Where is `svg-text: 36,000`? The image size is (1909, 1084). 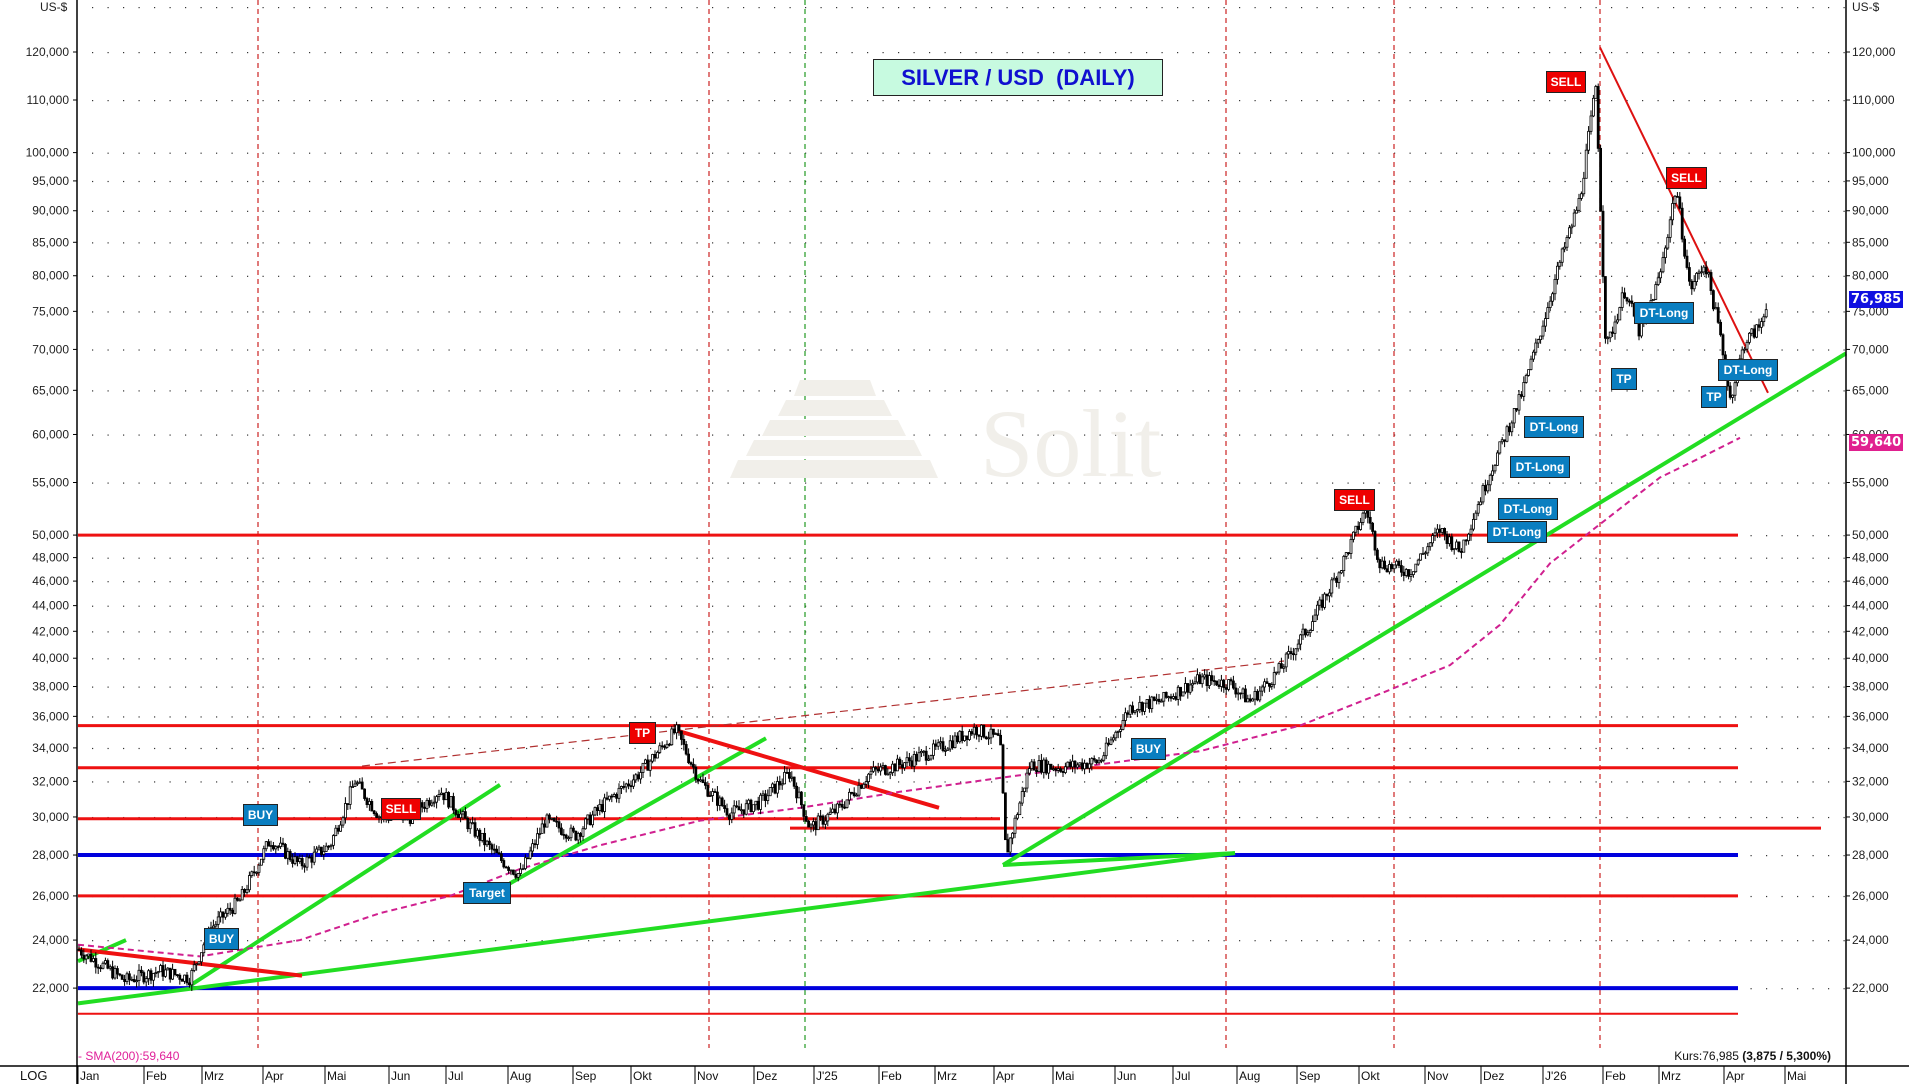
svg-text: 36,000 is located at coordinates (50, 716).